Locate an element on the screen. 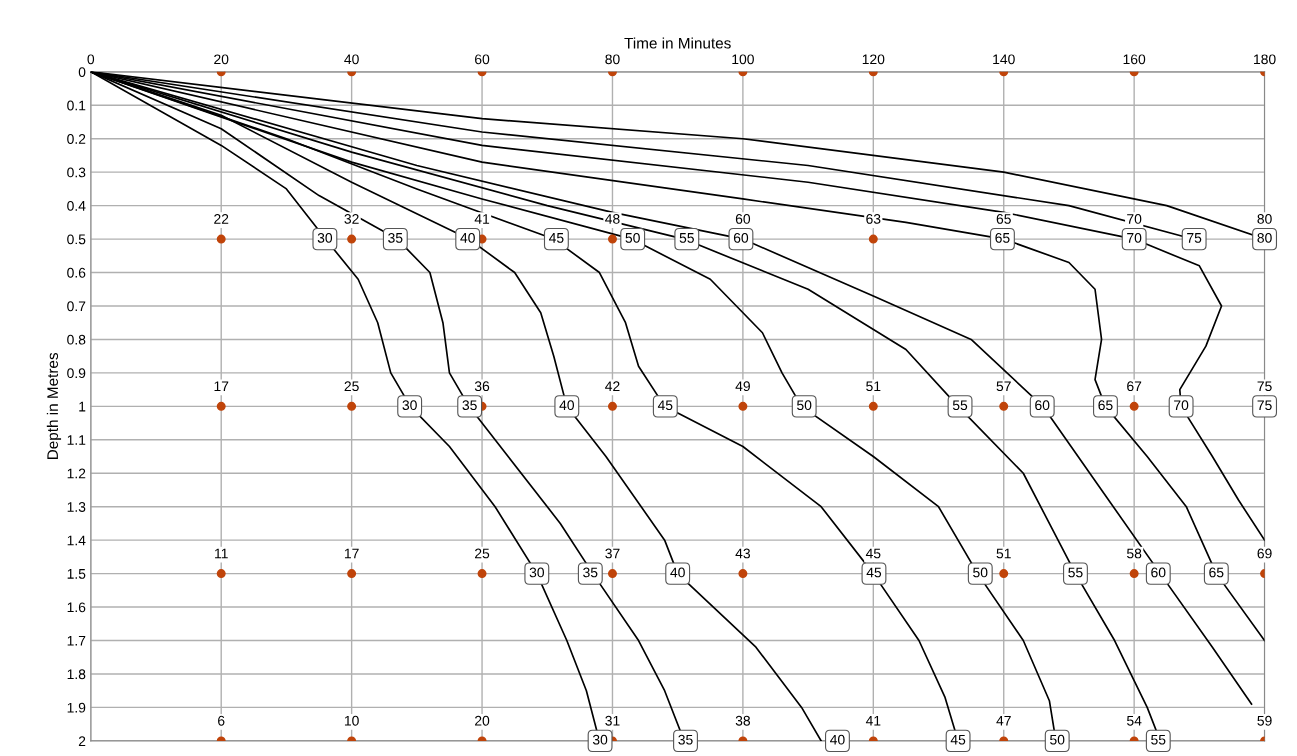  y-tick-label: 0.7 is located at coordinates (76, 306).